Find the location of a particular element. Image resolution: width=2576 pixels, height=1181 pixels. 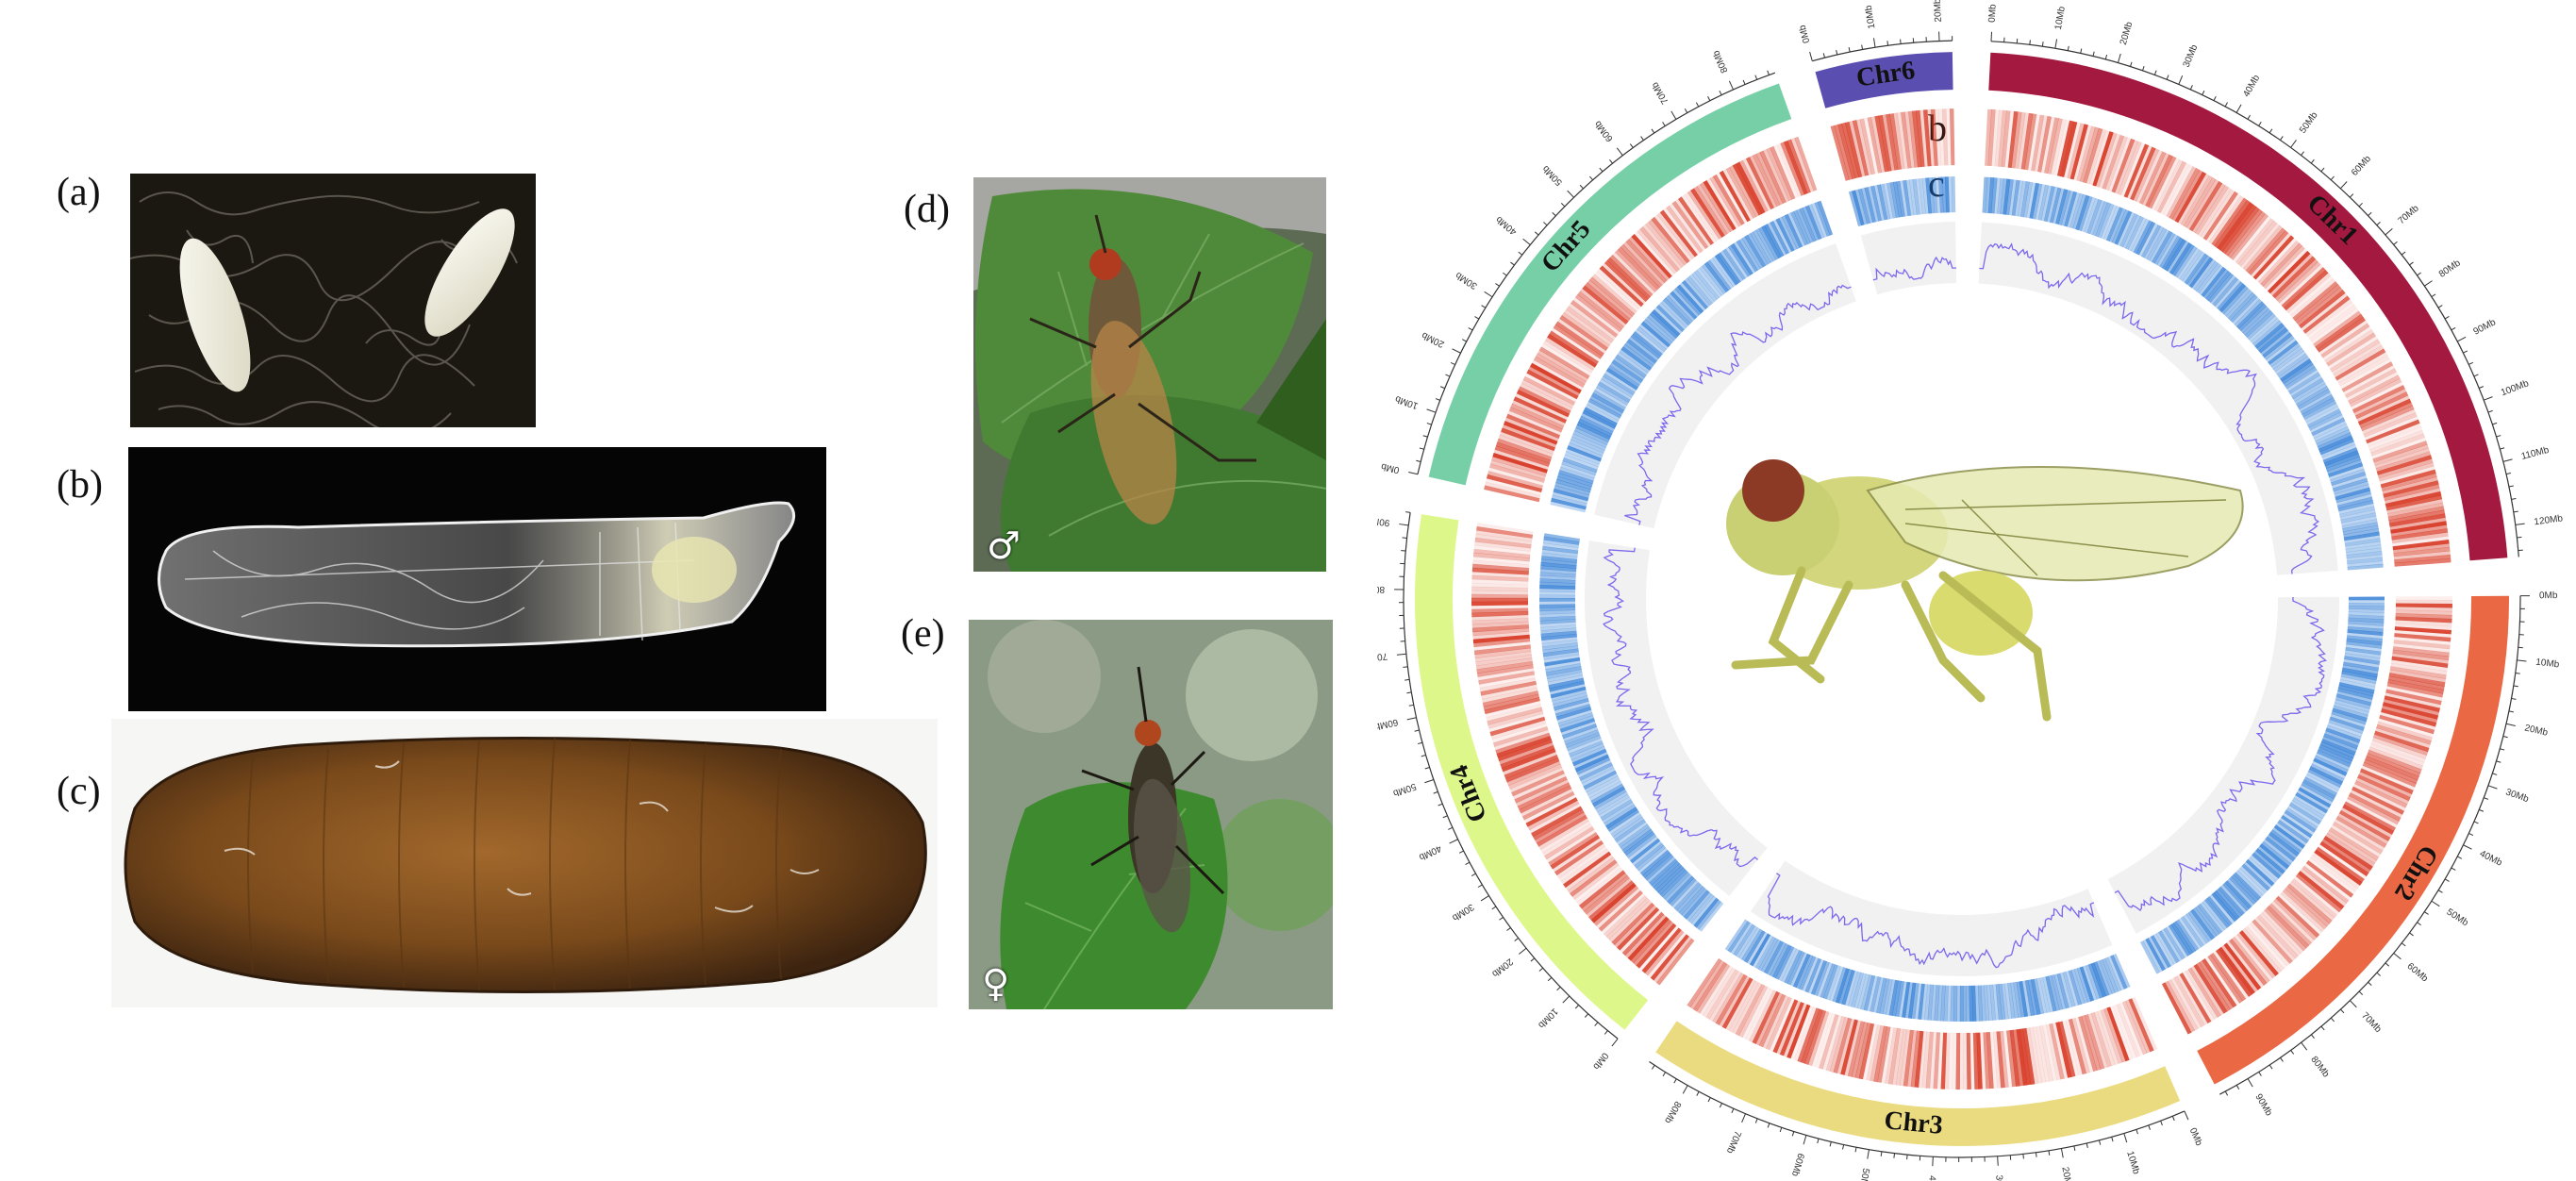

gc-line is located at coordinates (1738, 404).